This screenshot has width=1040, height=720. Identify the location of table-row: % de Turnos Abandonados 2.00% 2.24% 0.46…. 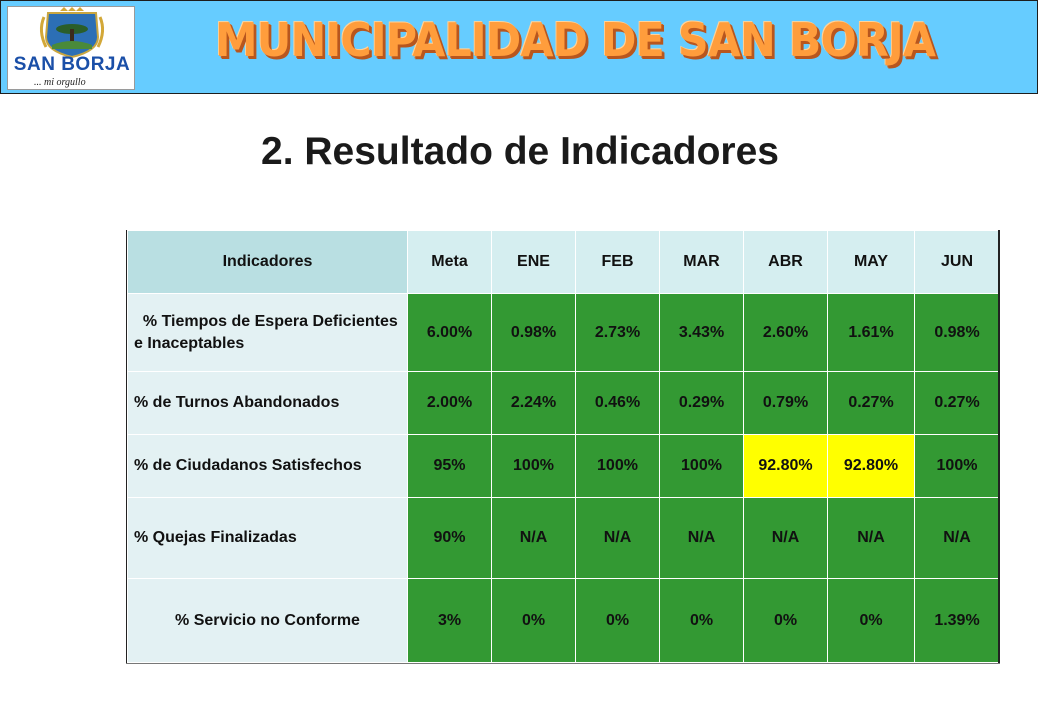
(563, 403).